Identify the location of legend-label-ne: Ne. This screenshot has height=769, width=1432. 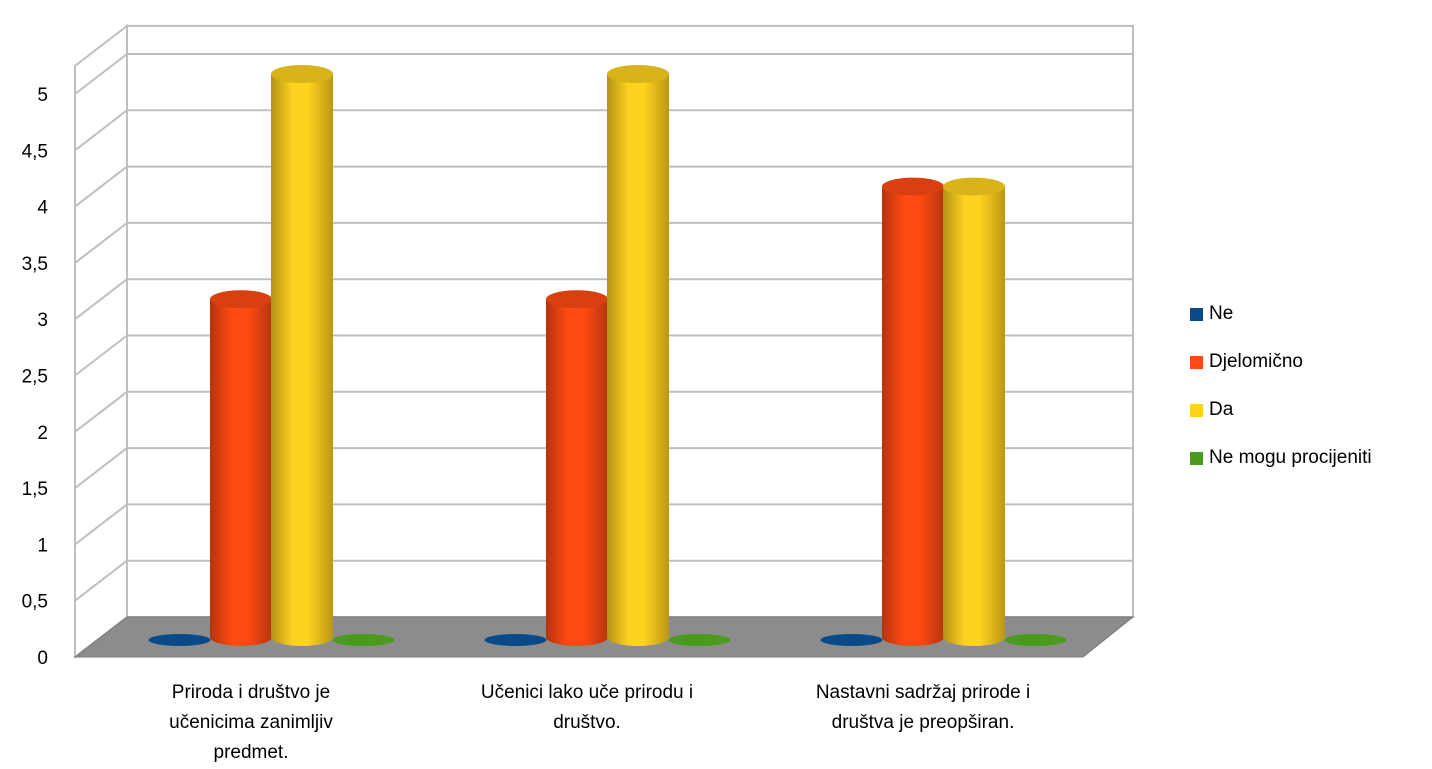
(1221, 313).